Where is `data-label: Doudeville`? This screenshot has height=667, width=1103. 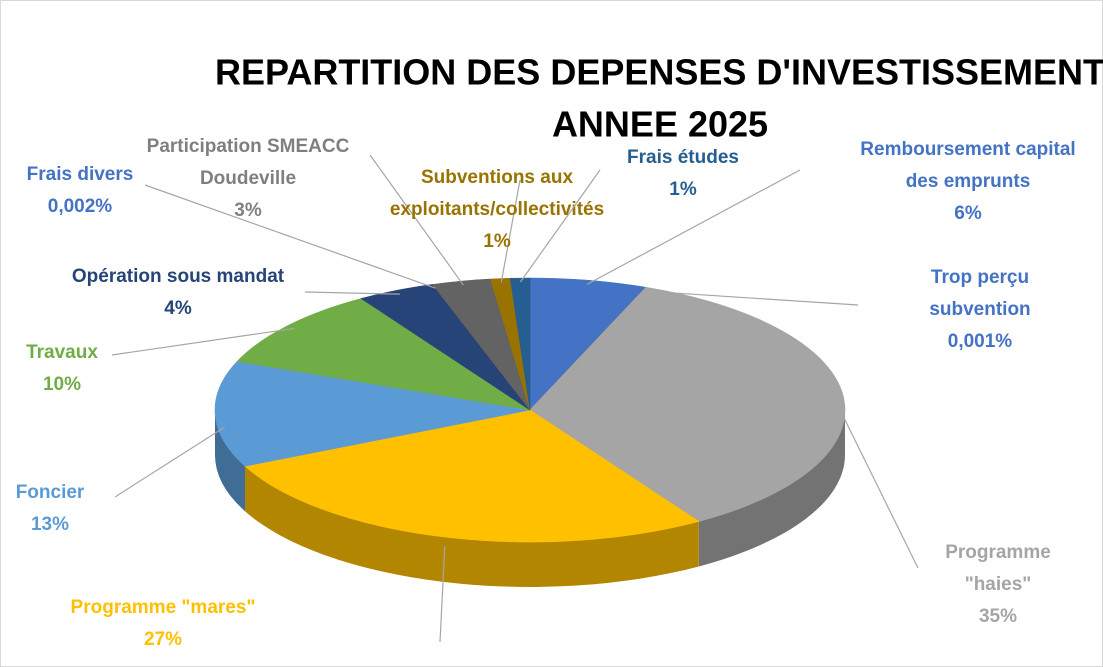 data-label: Doudeville is located at coordinates (248, 178).